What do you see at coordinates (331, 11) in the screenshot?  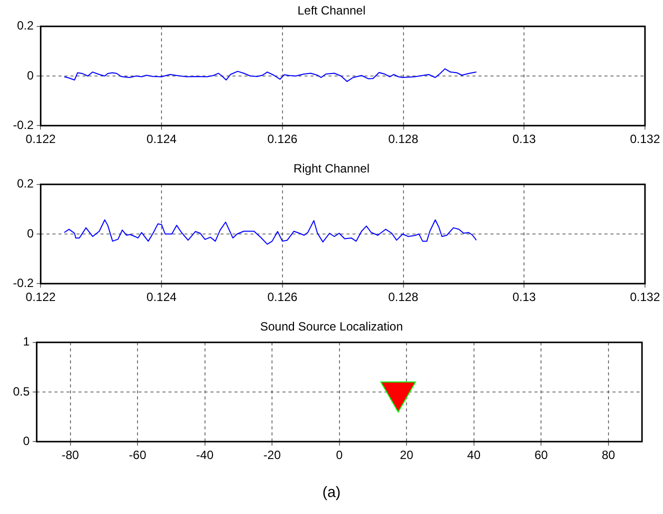 I see `chart-title: Left Channel` at bounding box center [331, 11].